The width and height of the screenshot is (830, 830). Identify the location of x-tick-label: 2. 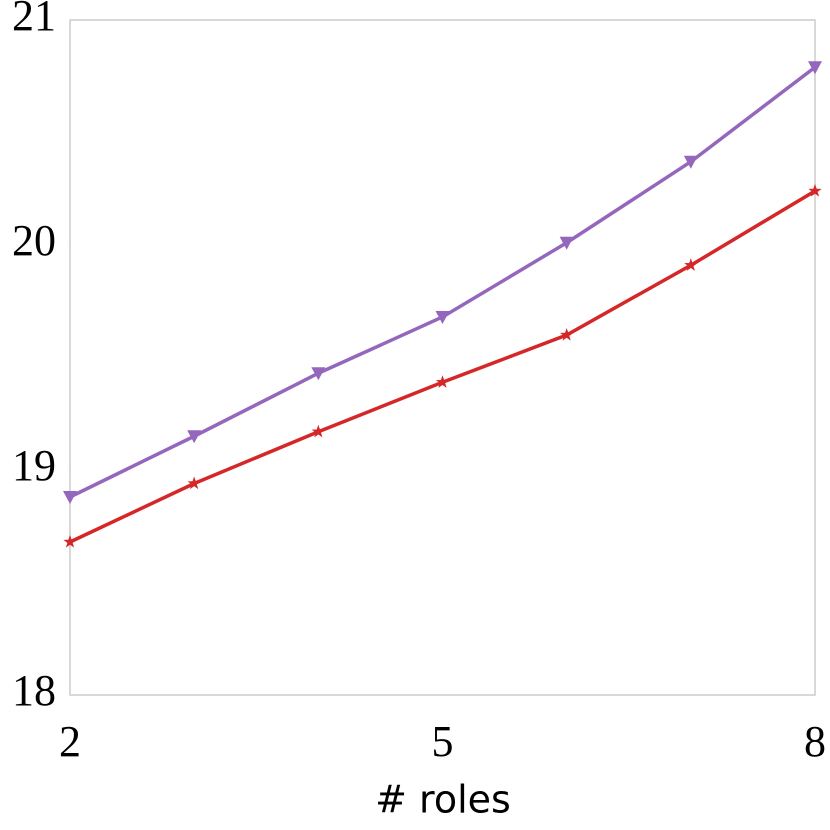
(70, 741).